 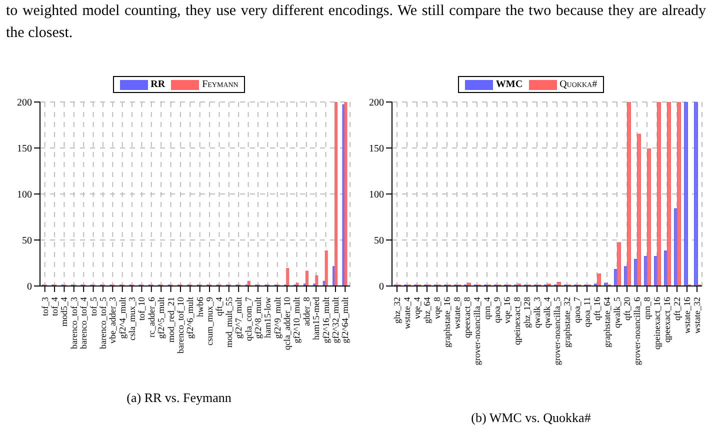 I want to click on x-tick-label: qwalk_3, so click(x=537, y=312).